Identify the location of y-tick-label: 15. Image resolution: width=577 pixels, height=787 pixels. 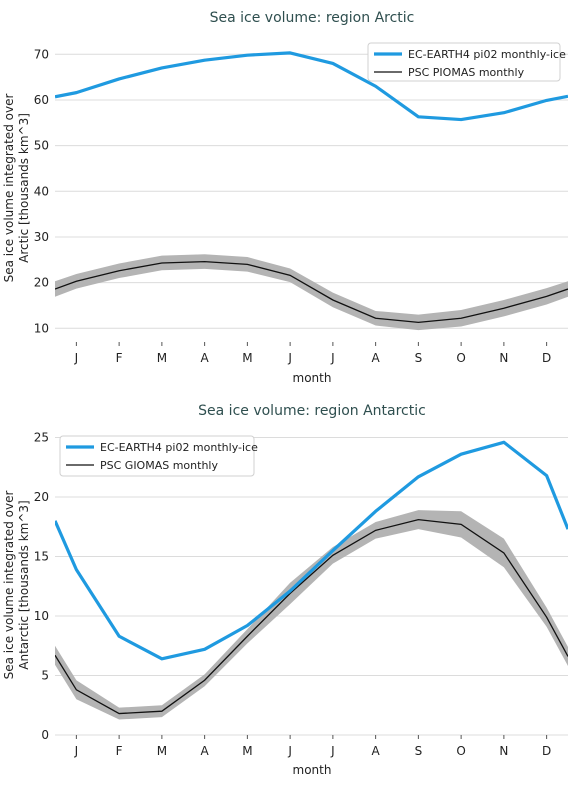
(41, 557).